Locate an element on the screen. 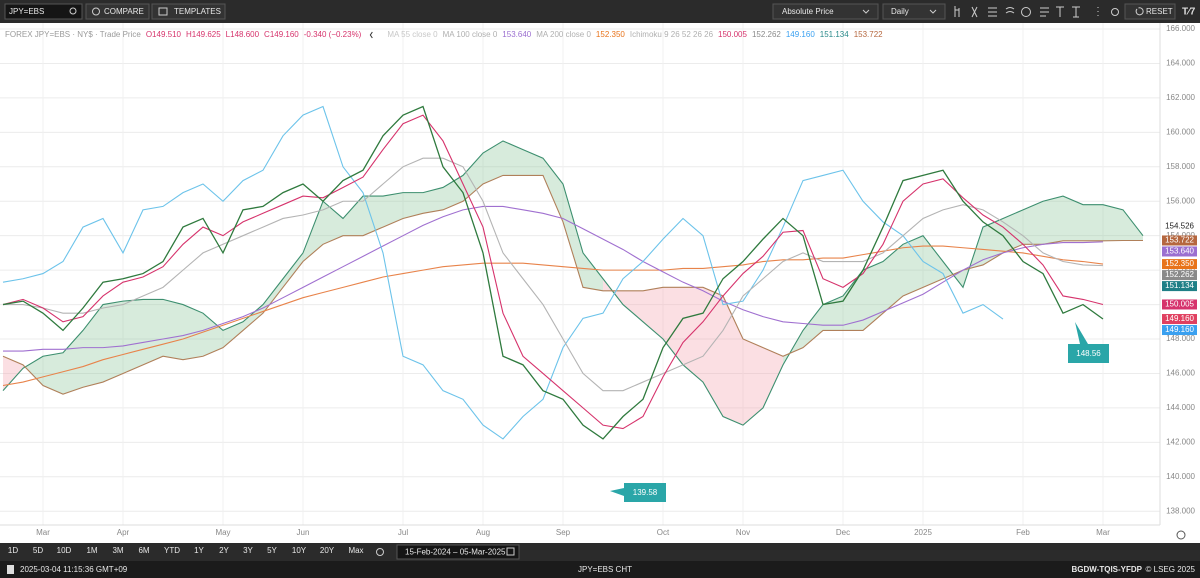 Image resolution: width=1200 pixels, height=578 pixels. range-button: Max is located at coordinates (355, 550).